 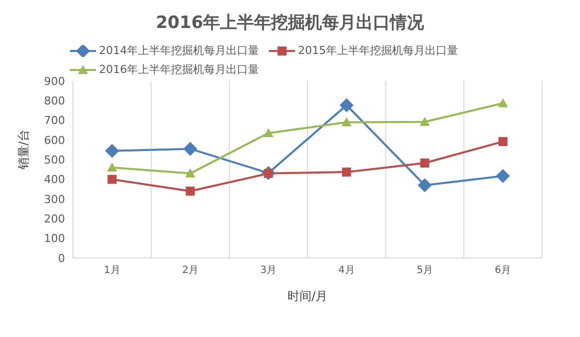 What do you see at coordinates (179, 50) in the screenshot?
I see `legend-label: 2014年上半年挖掘机每月出口量` at bounding box center [179, 50].